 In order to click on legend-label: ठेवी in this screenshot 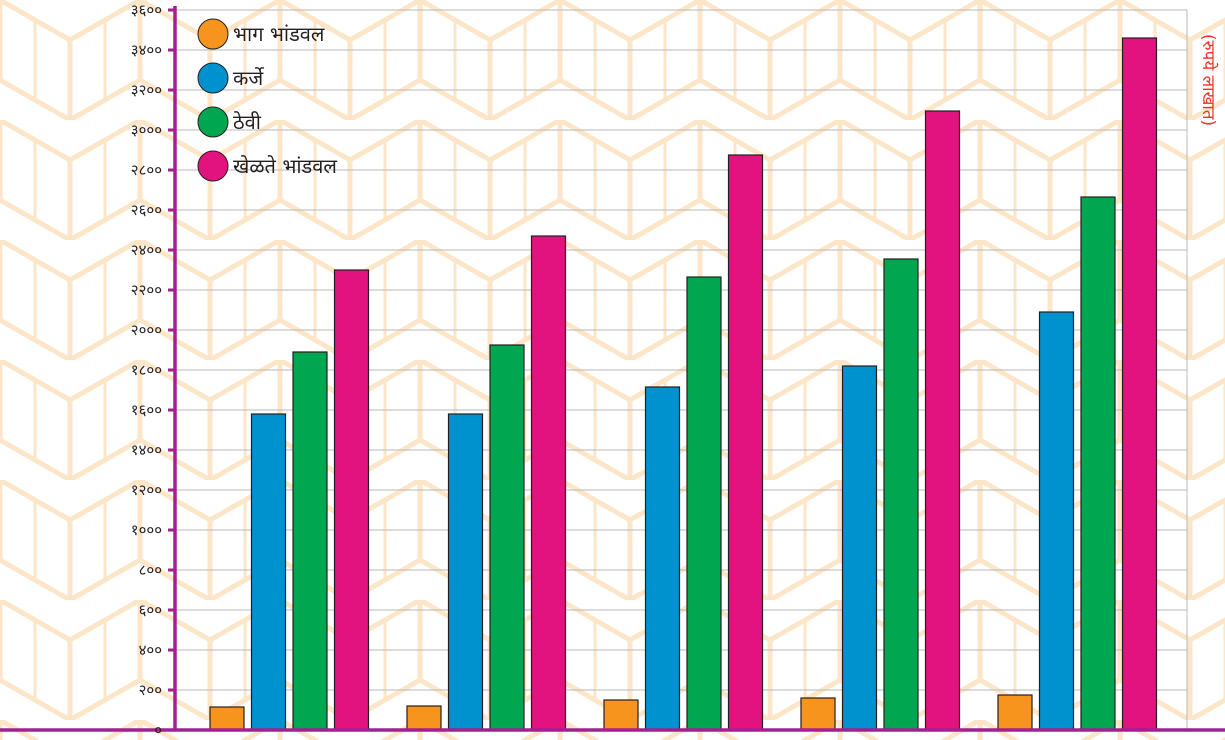, I will do `click(247, 122)`.